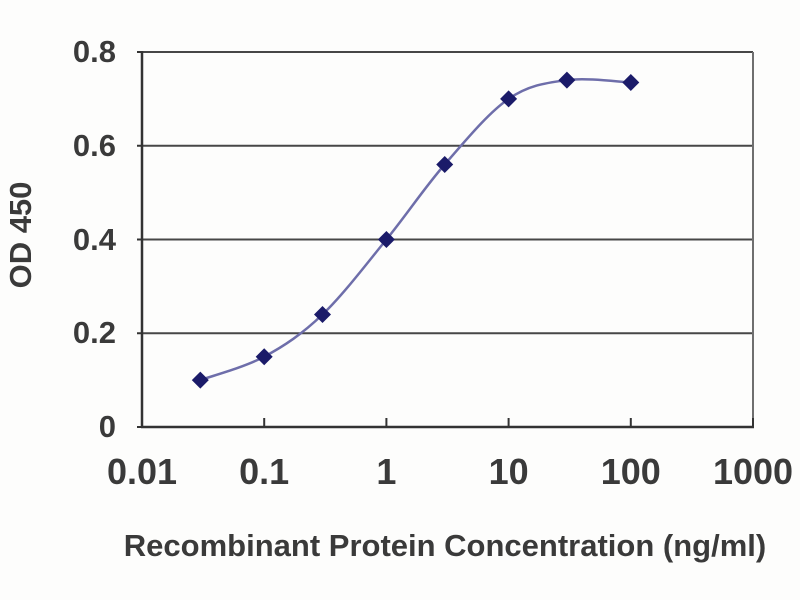 The width and height of the screenshot is (800, 600). I want to click on y-tick-label: 0.4, so click(94, 239).